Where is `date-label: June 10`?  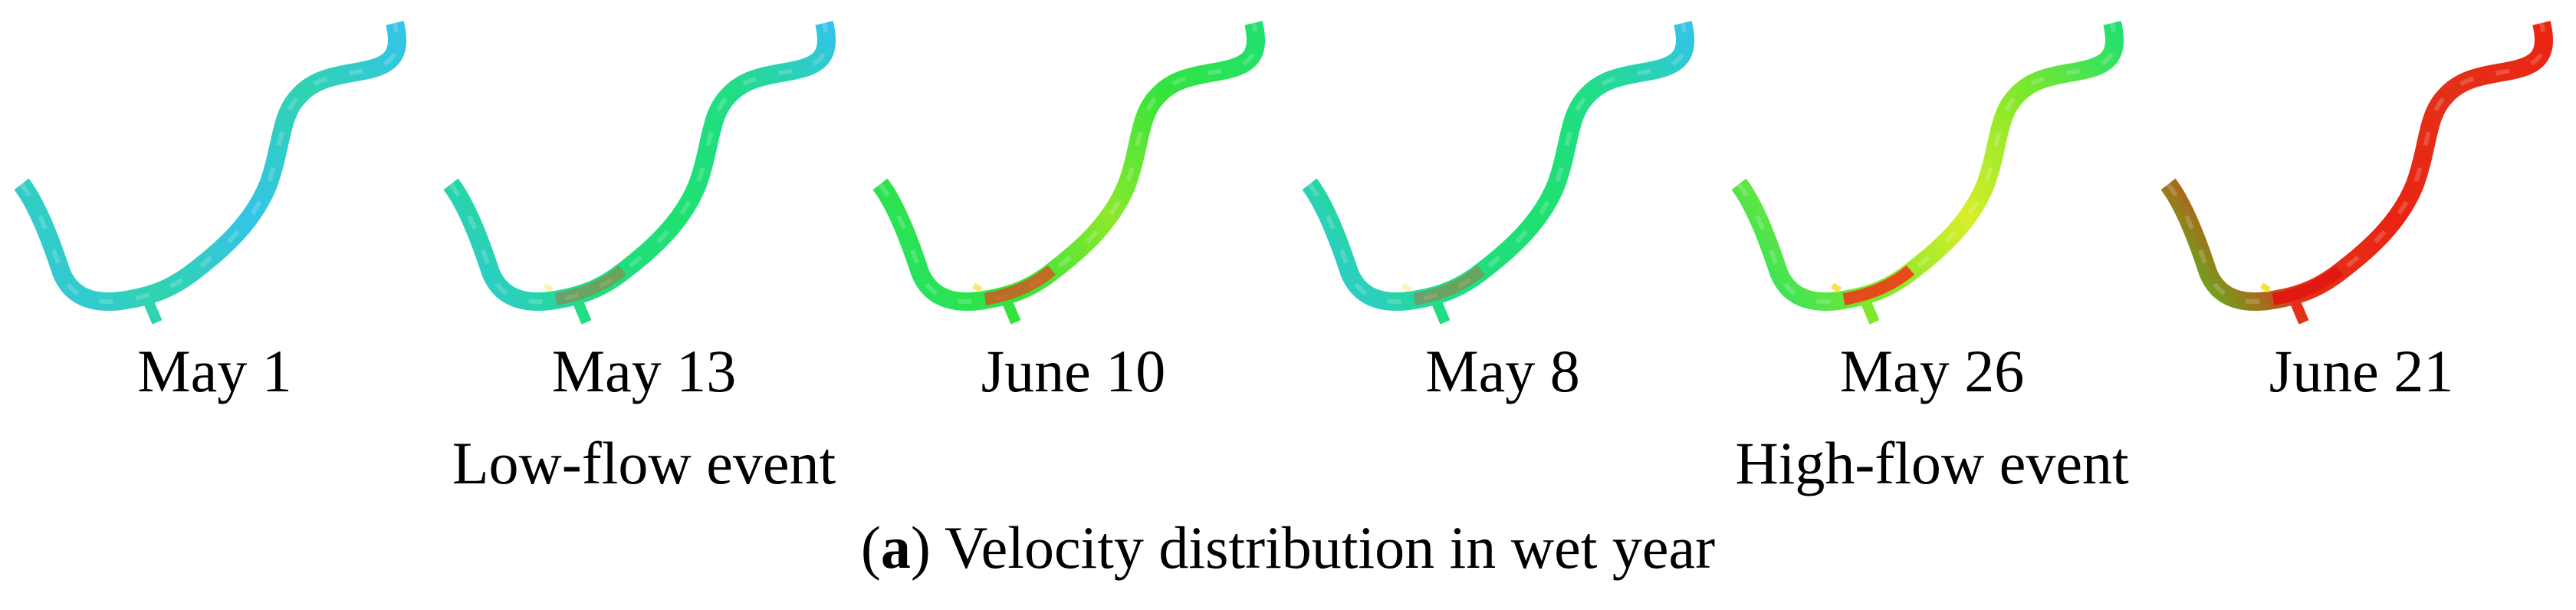 date-label: June 10 is located at coordinates (1073, 371).